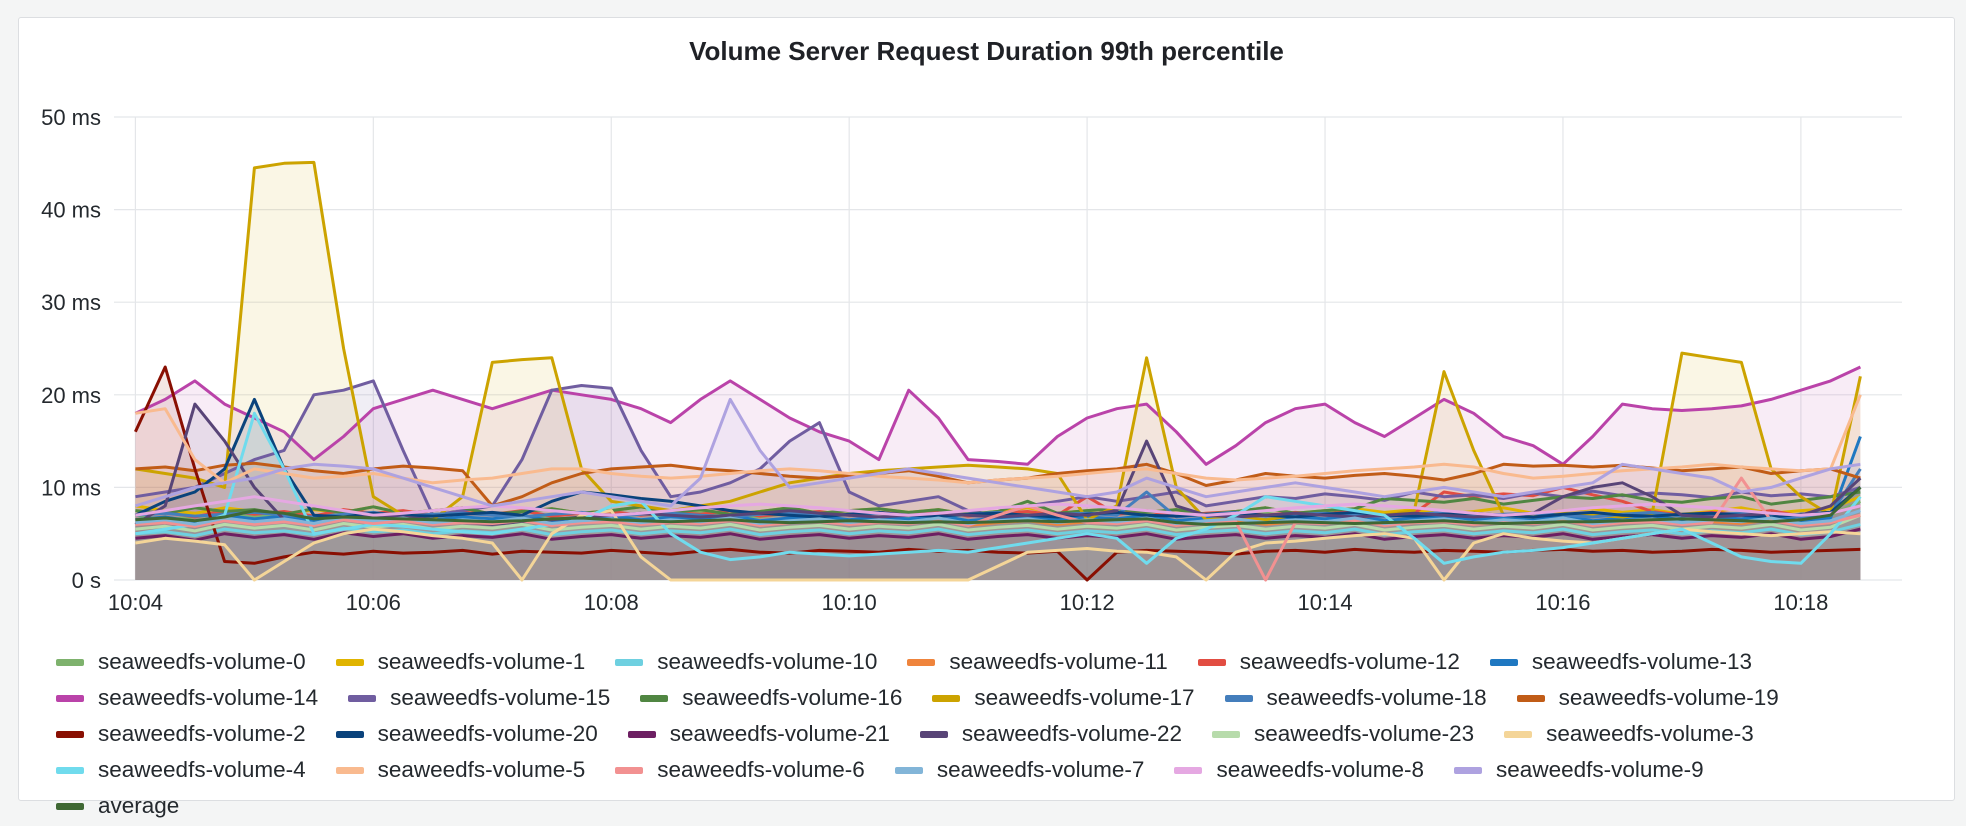  I want to click on legend-label: seaweedfs-volume-20, so click(487, 733).